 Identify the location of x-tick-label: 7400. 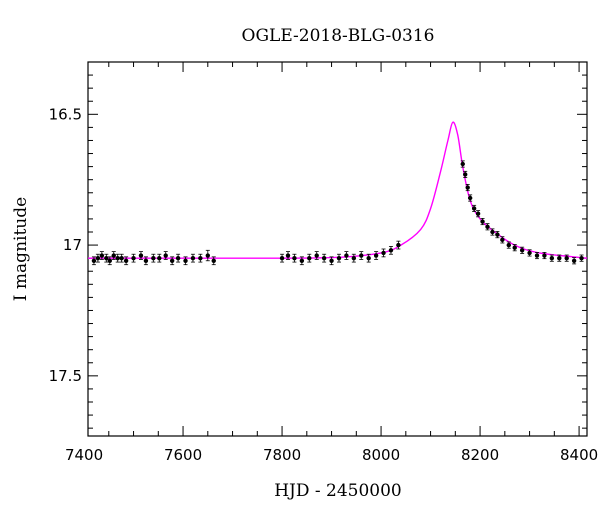
(84, 455).